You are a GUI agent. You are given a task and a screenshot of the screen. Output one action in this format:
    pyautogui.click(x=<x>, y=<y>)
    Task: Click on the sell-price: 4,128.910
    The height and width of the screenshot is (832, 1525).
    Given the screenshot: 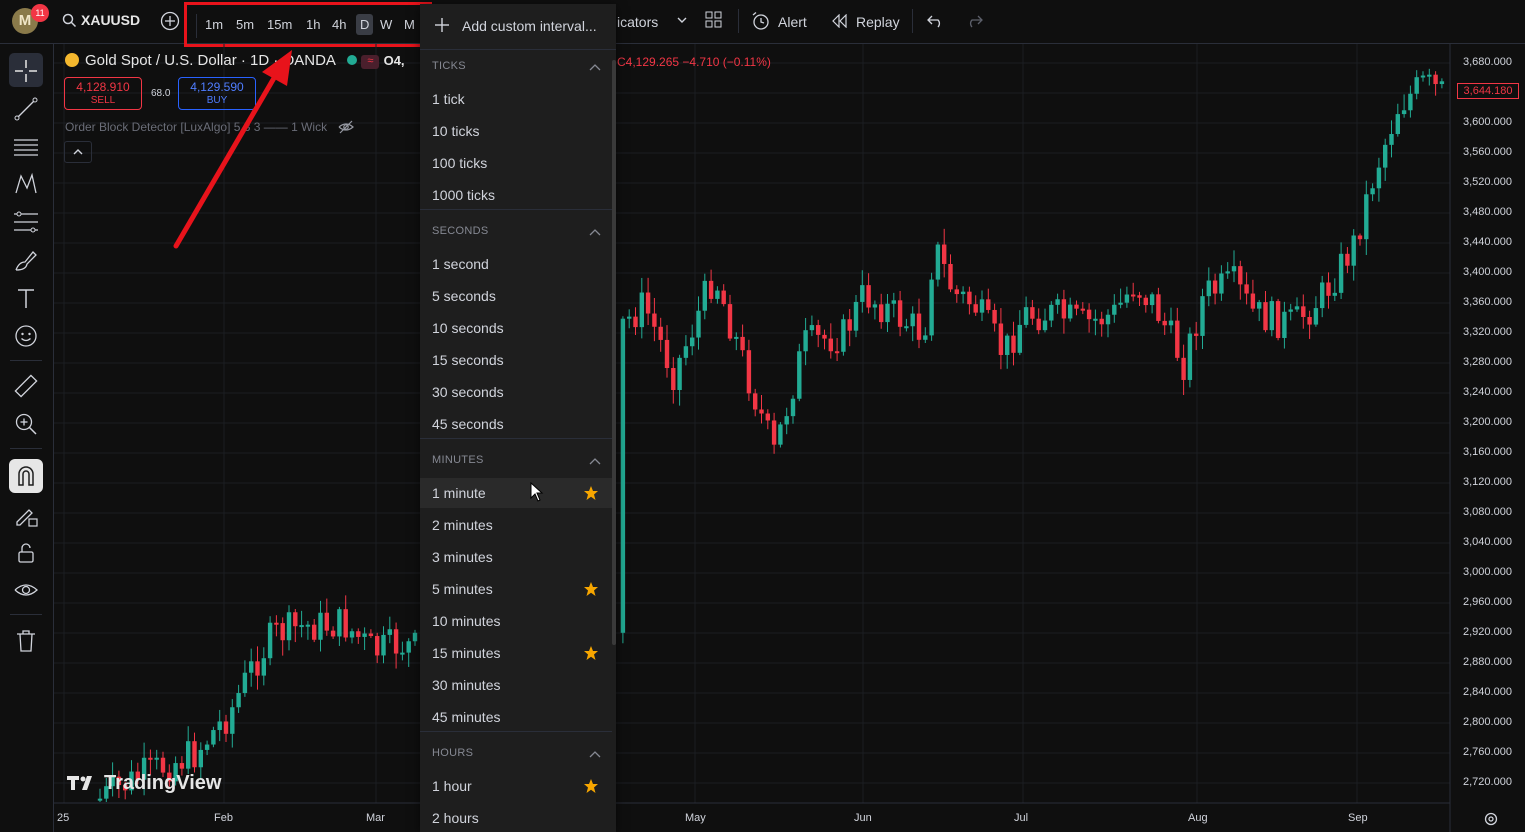 What is the action you would take?
    pyautogui.click(x=103, y=87)
    